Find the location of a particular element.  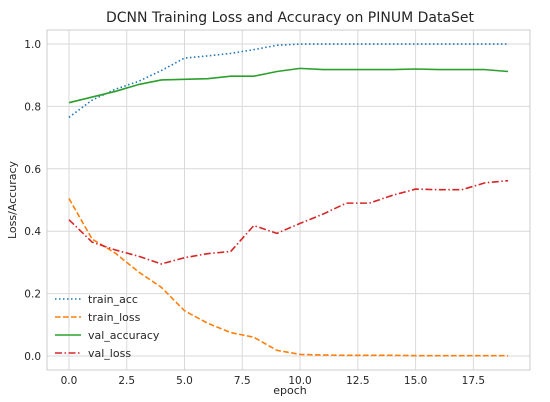

x-tick-label: 17.5 is located at coordinates (473, 381).